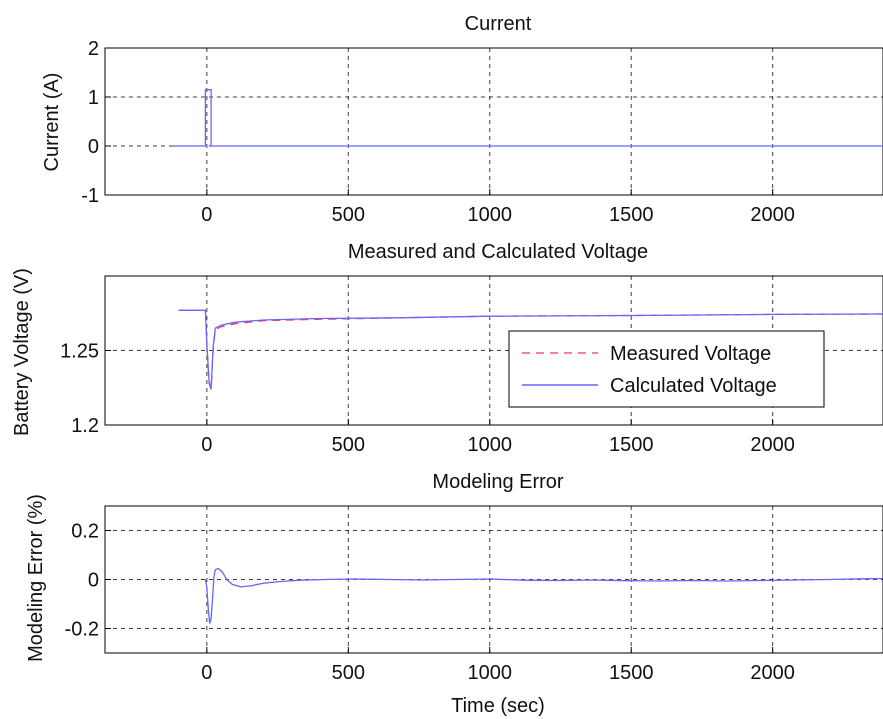 The width and height of the screenshot is (883, 719). I want to click on legend-measured-label: Measured Voltage, so click(690, 354).